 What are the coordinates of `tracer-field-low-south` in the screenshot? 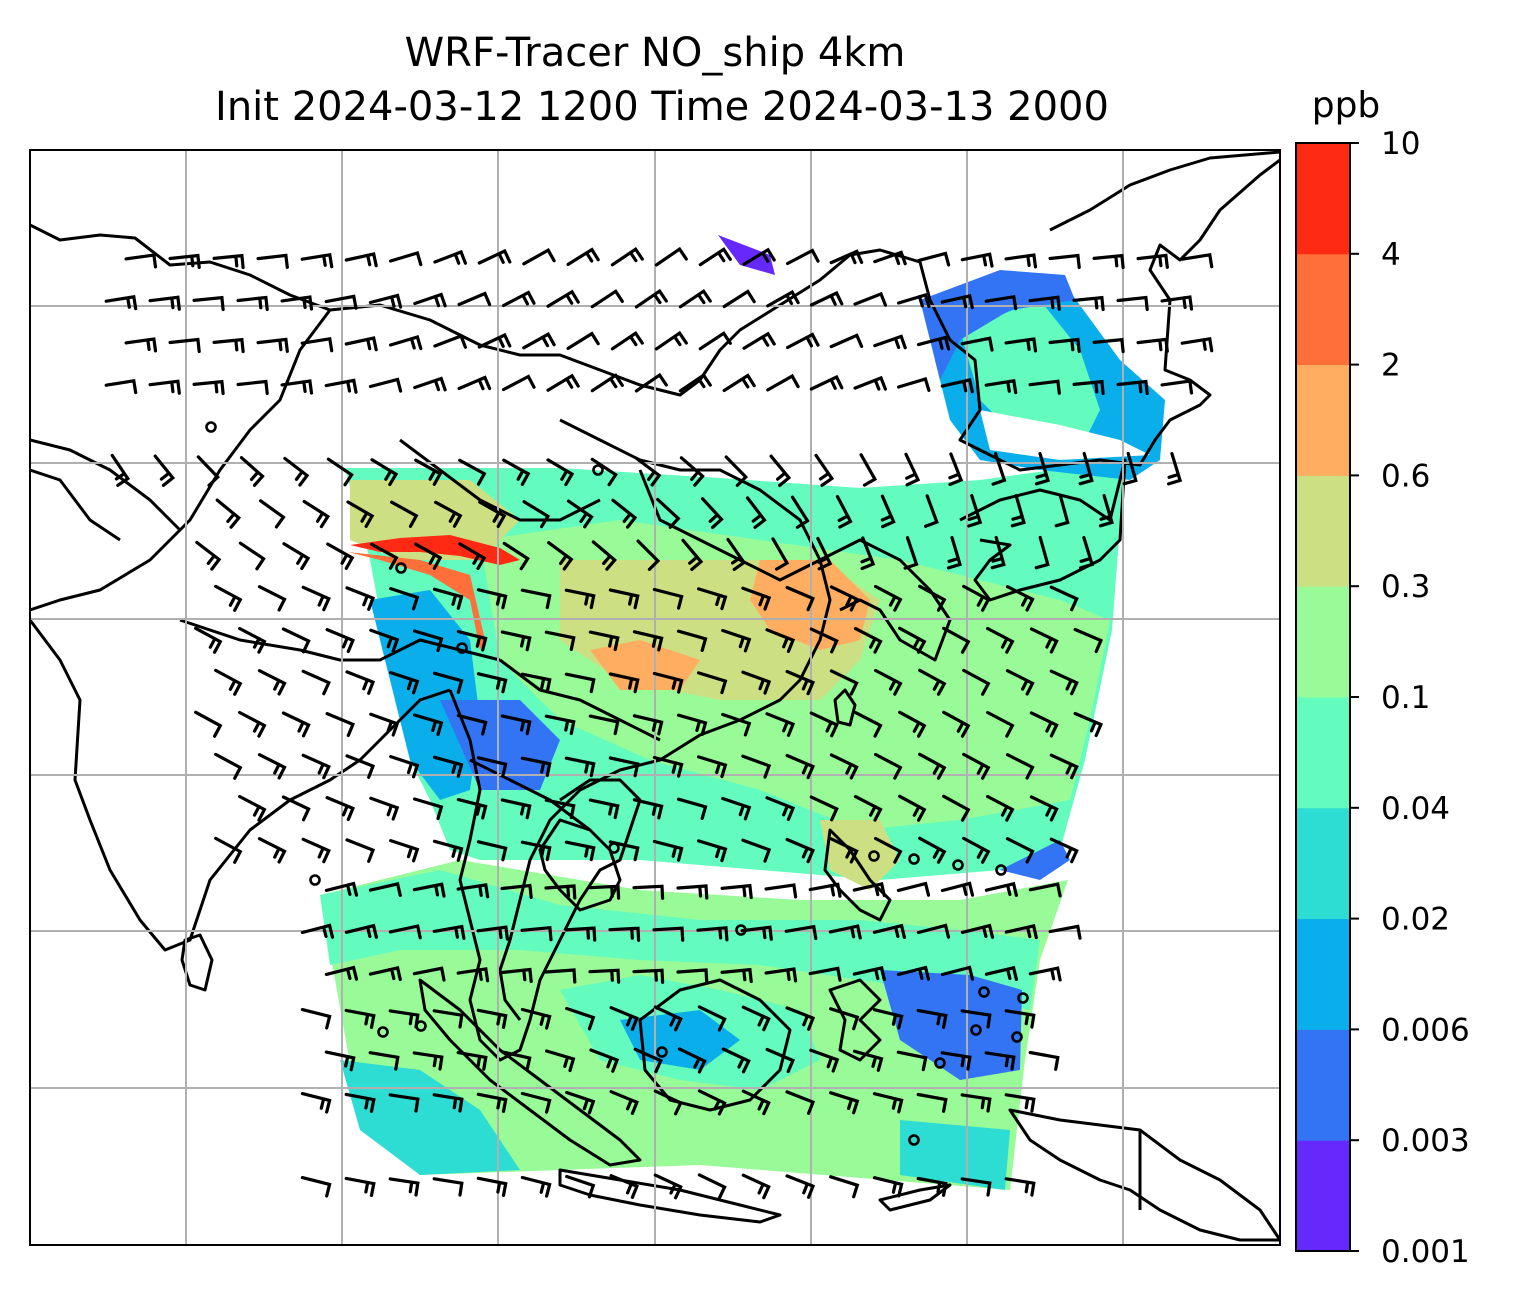 It's located at (680, 940).